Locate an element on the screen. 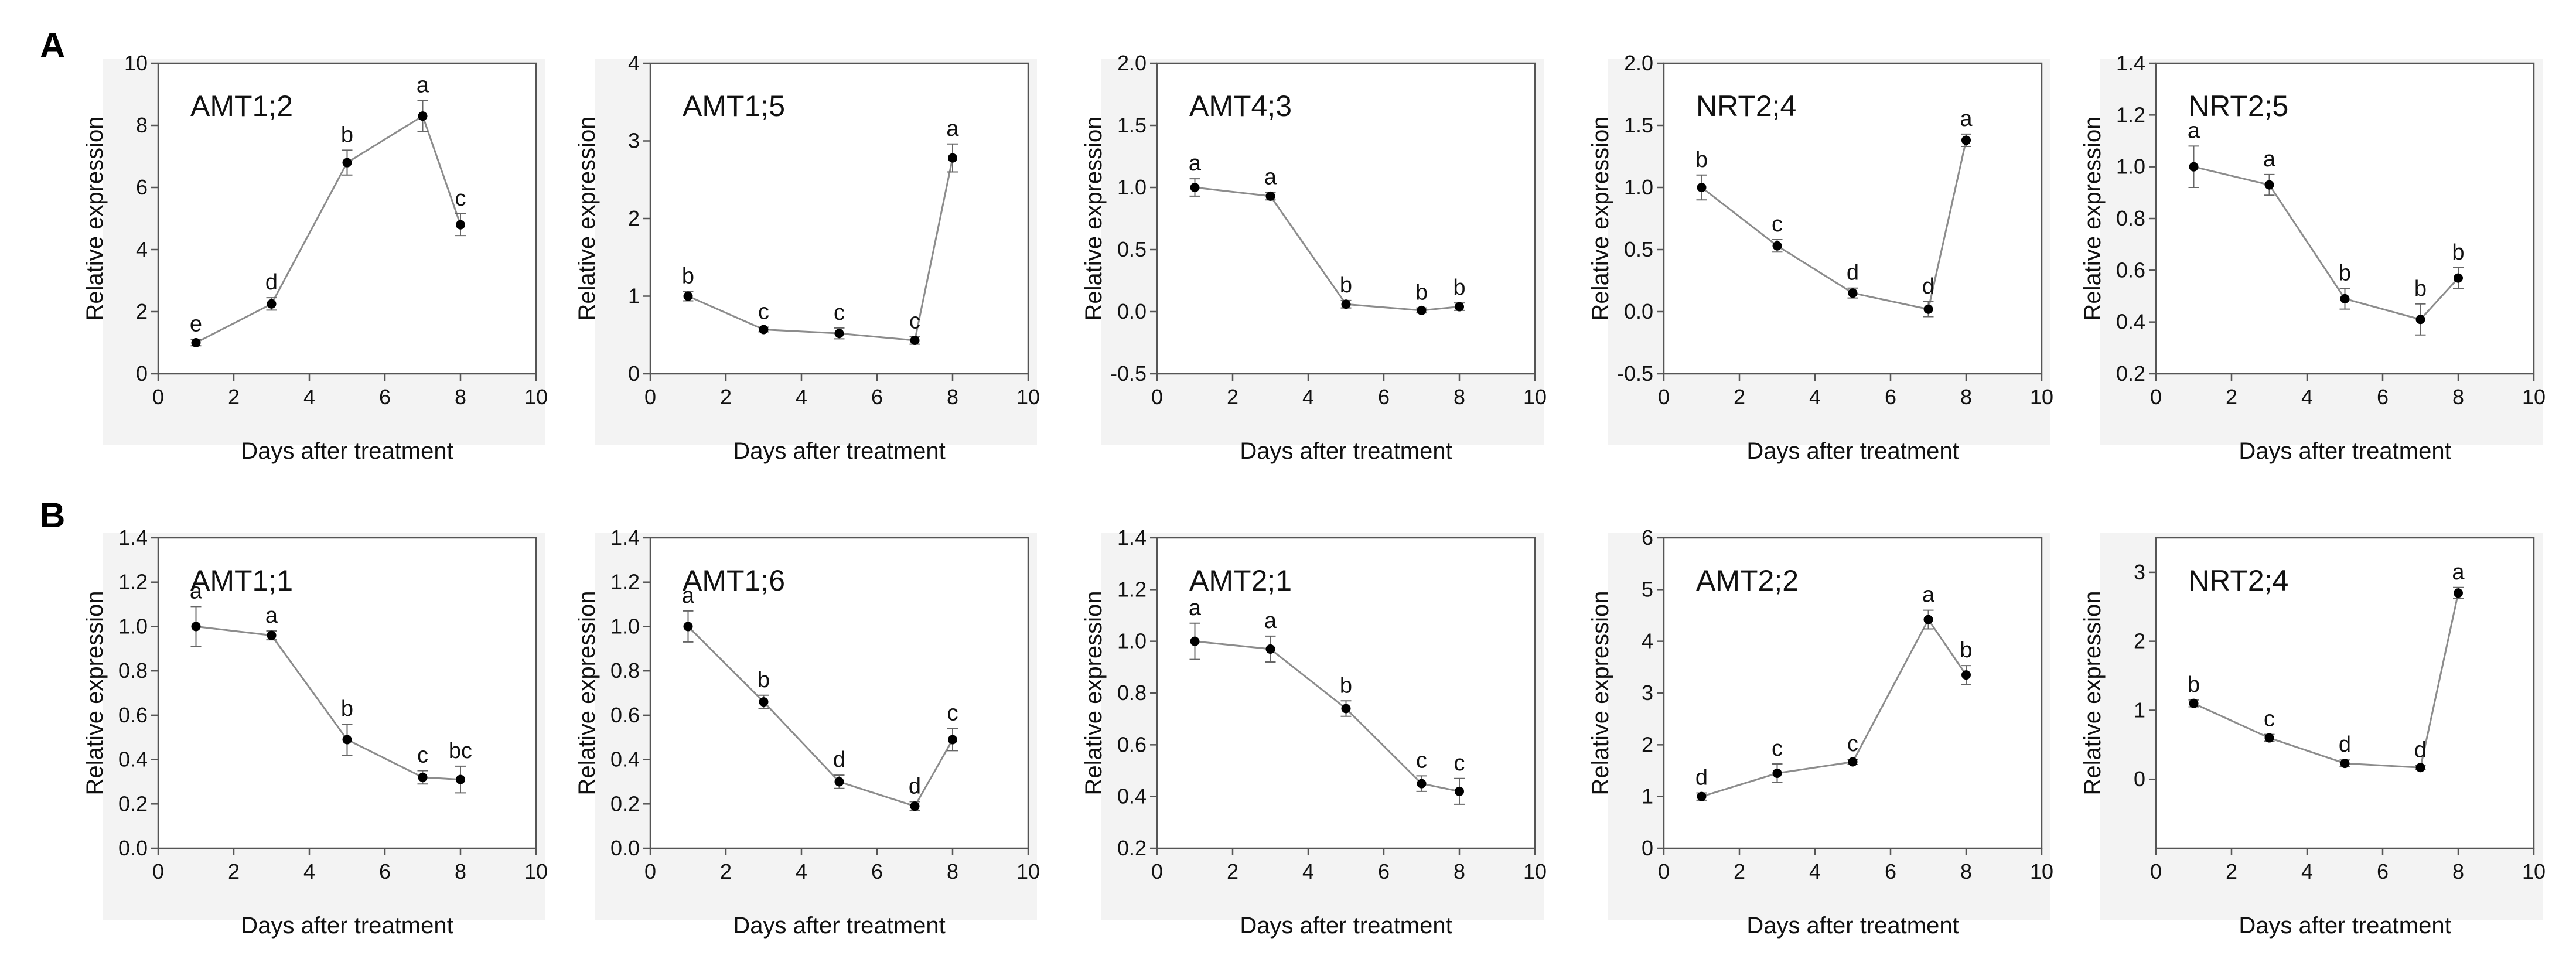  chart-title: AMT1;1 is located at coordinates (242, 580).